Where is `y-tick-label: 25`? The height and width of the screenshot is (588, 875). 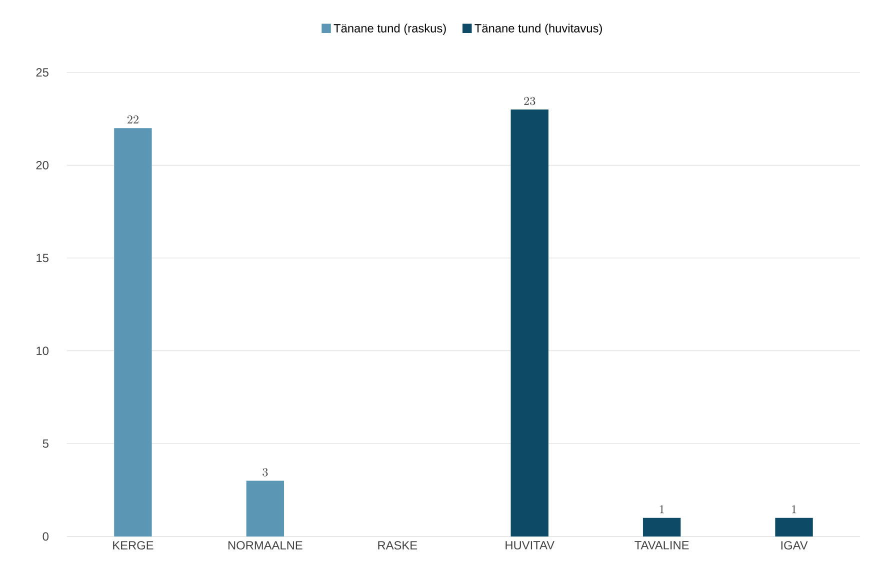 y-tick-label: 25 is located at coordinates (42, 72).